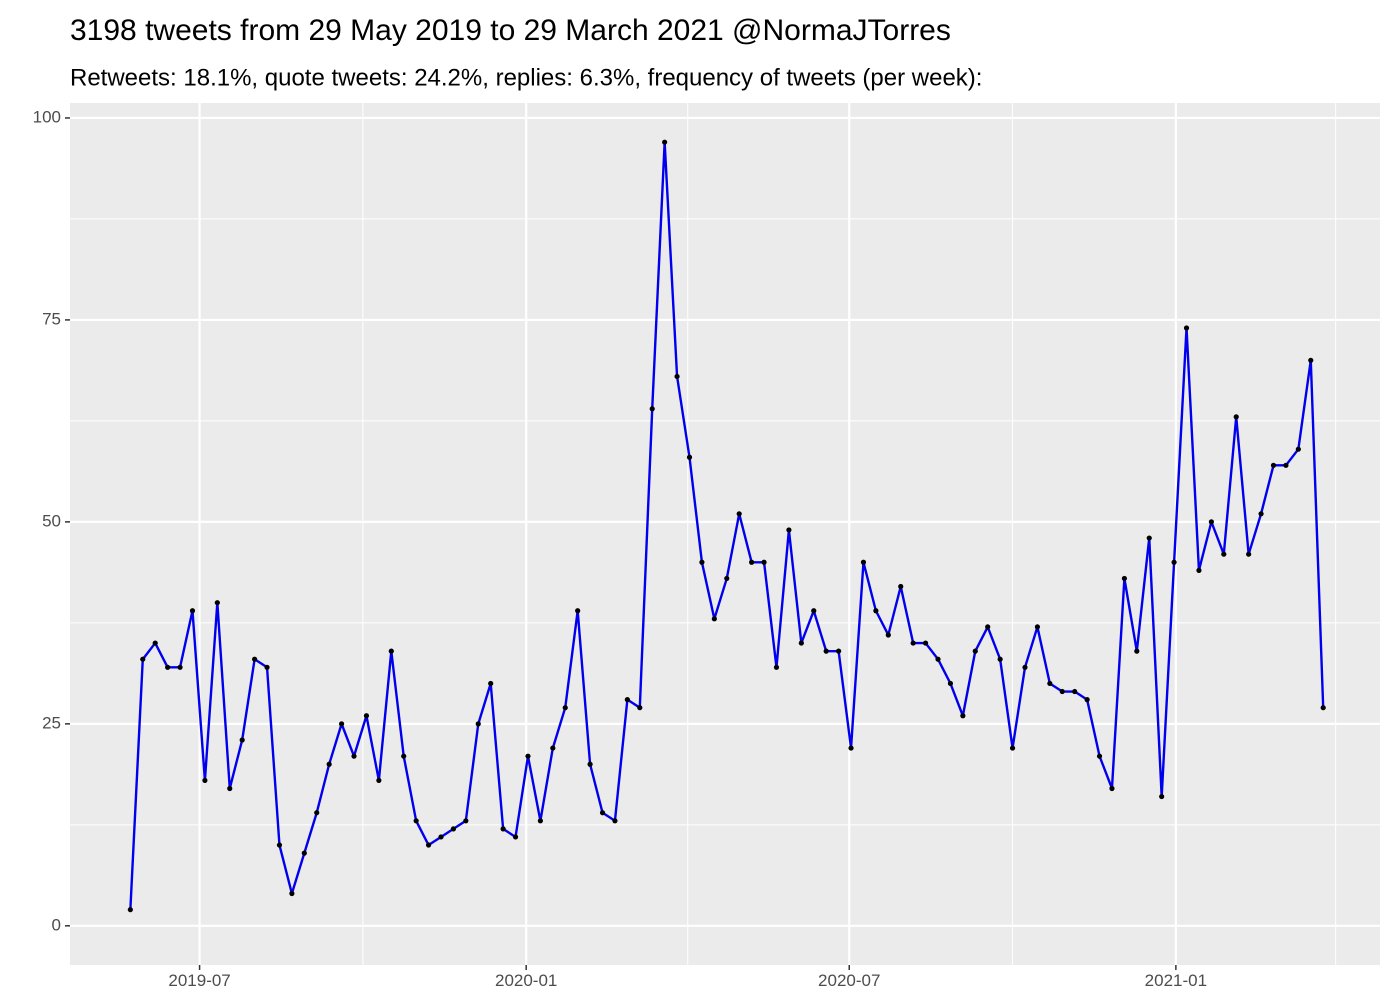 Image resolution: width=1400 pixels, height=1000 pixels. Describe the element at coordinates (51, 318) in the screenshot. I see `y-tick-label: 75` at that location.